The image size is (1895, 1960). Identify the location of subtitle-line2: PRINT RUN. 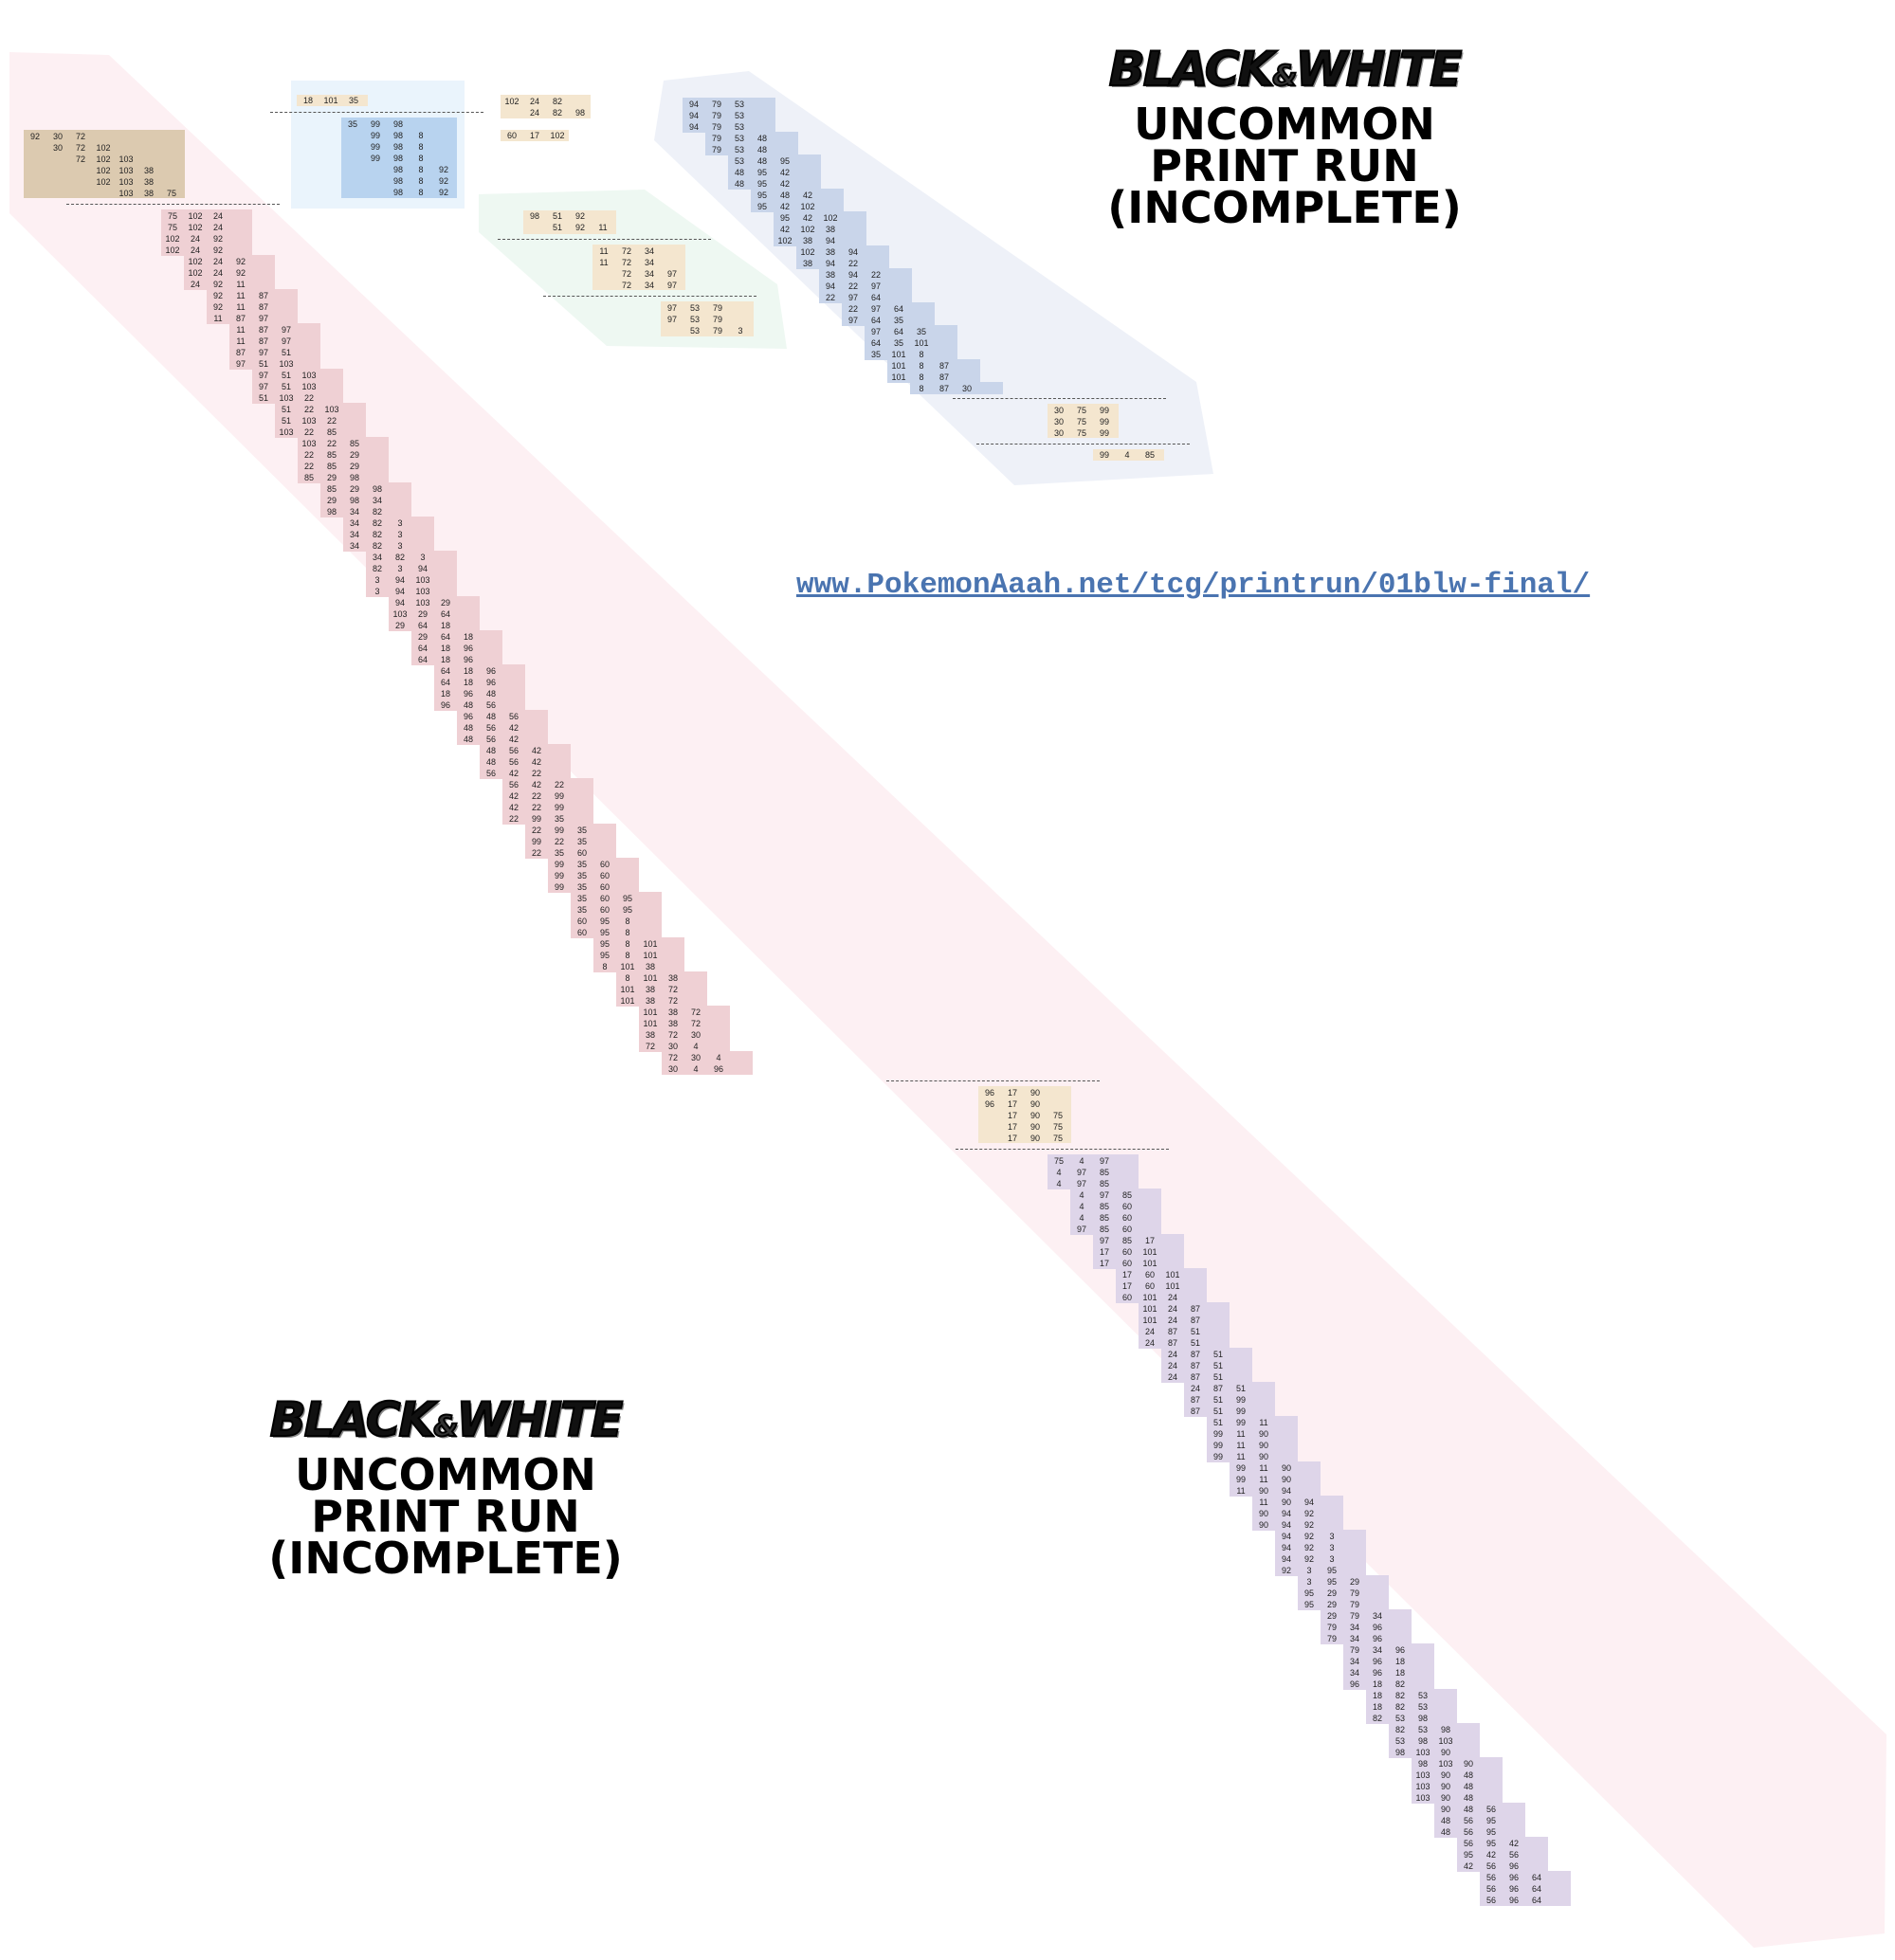
(1284, 165).